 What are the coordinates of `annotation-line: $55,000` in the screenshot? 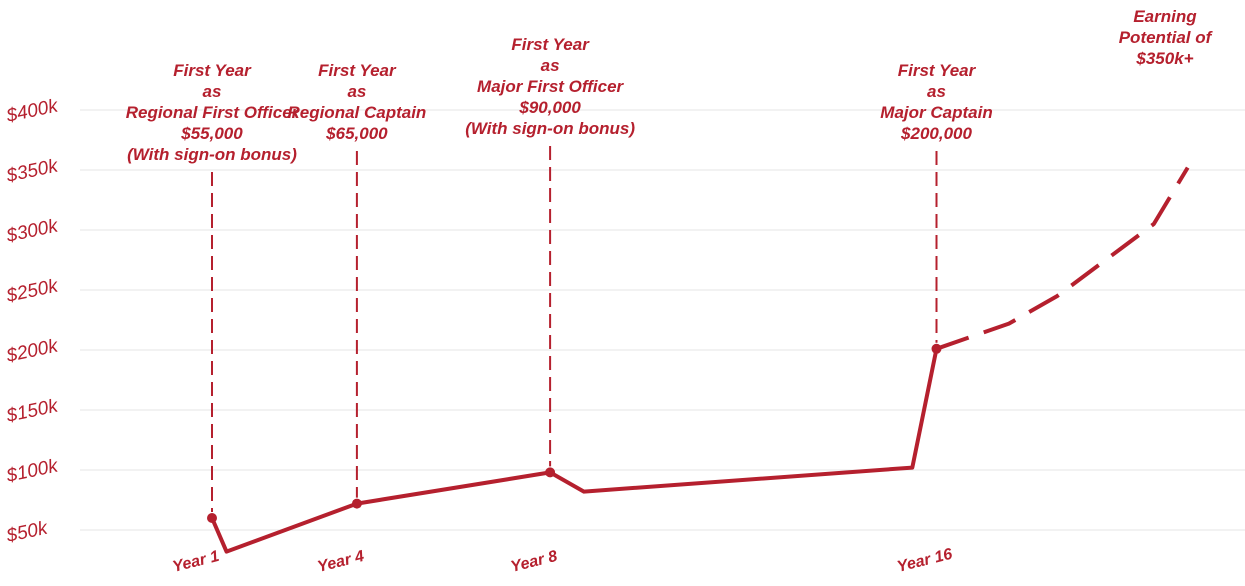 It's located at (211, 133).